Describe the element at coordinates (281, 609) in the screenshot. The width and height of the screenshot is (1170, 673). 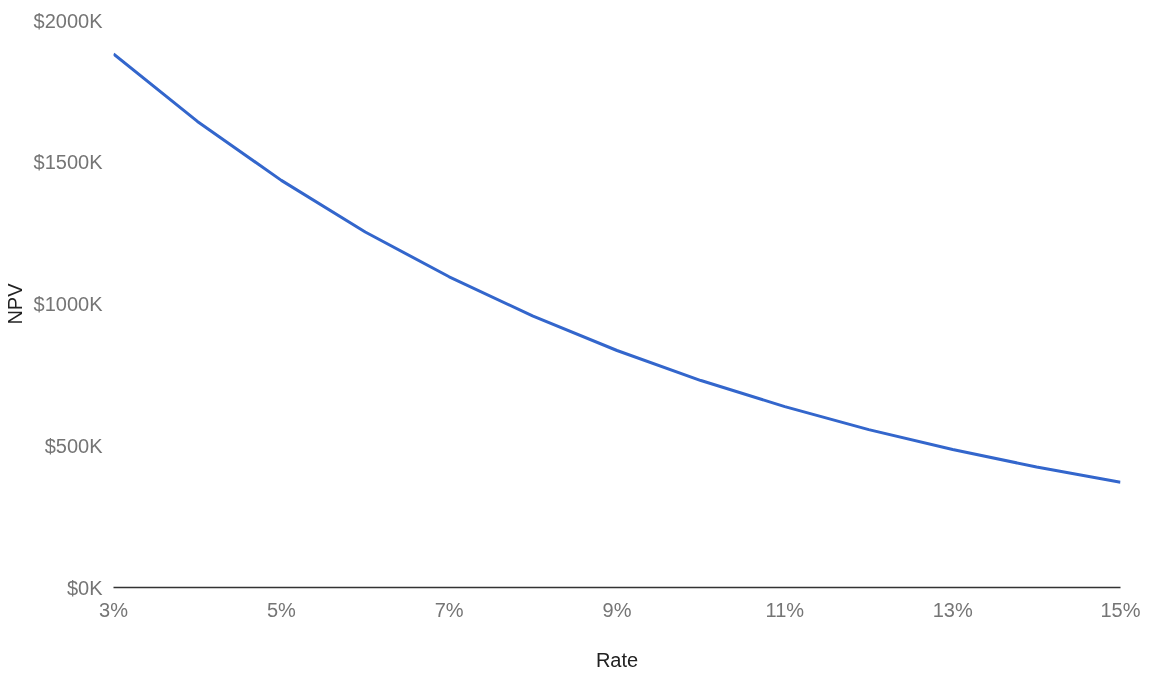
I see `x-tick-label: 5%` at that location.